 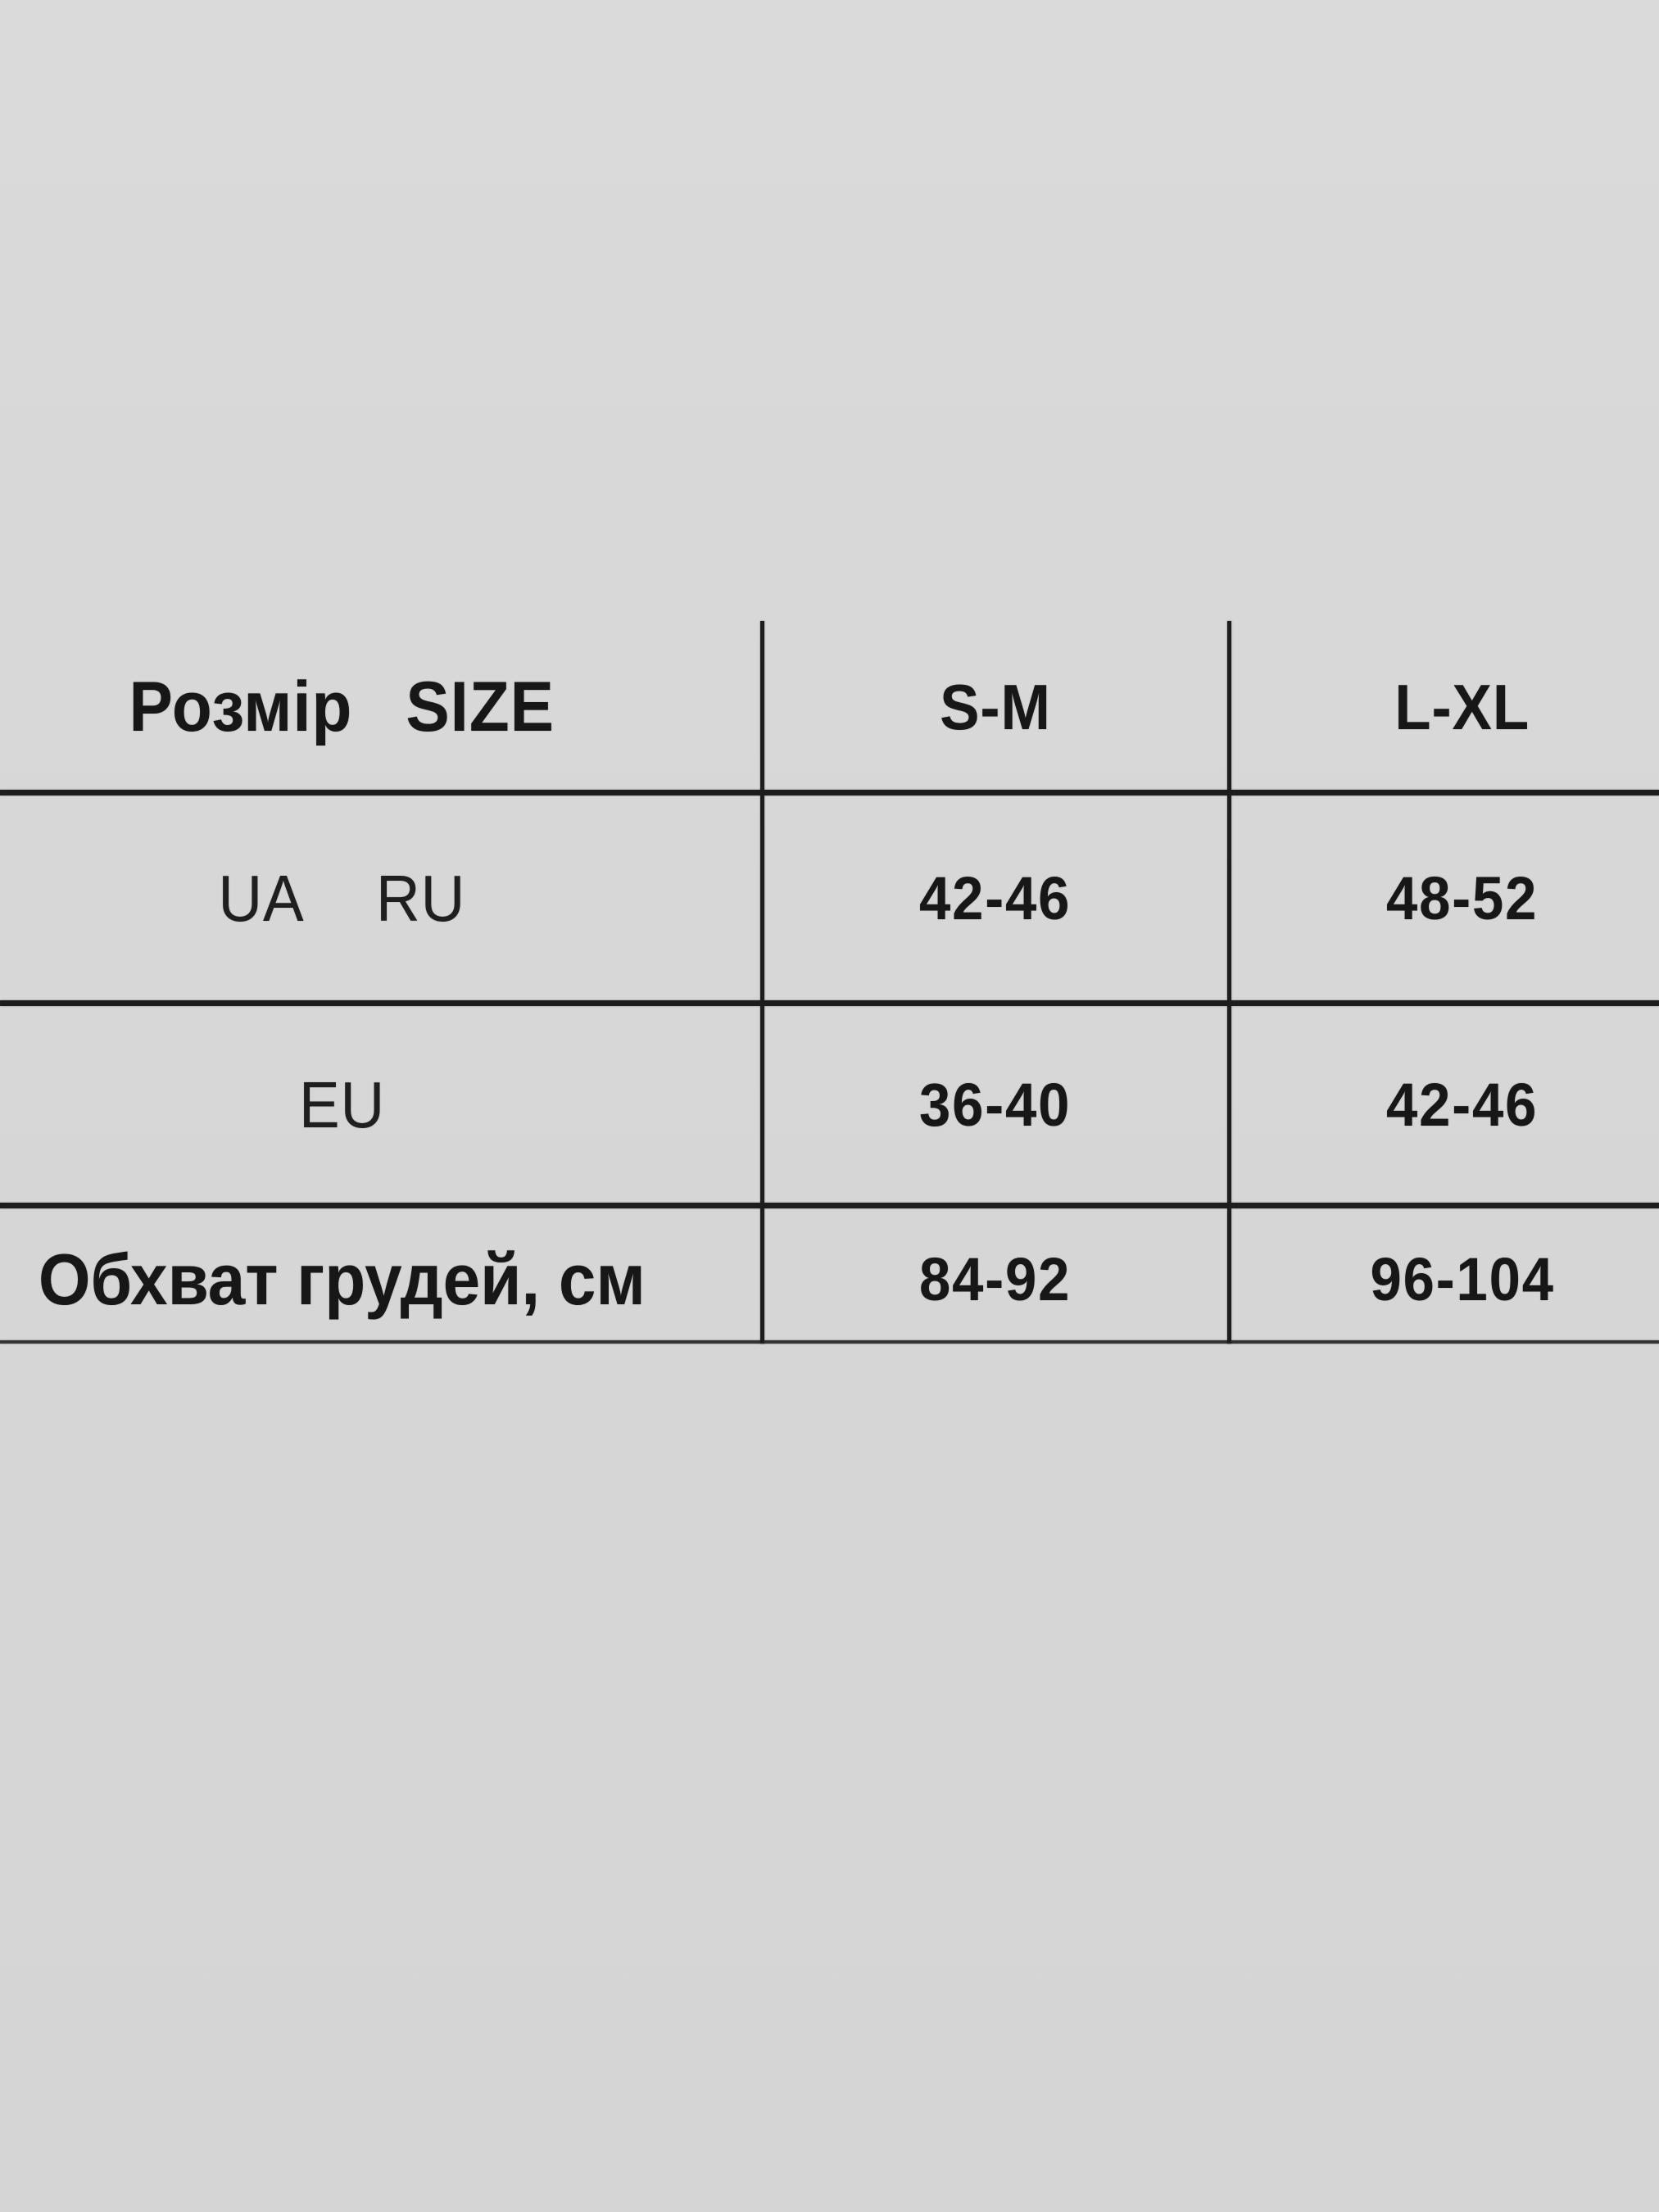 I want to click on header-label-ua: Розмір, so click(x=241, y=707).